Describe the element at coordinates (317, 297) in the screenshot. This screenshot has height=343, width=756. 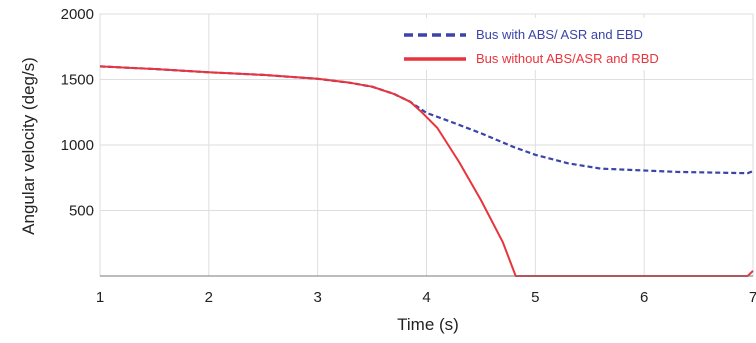
I see `x-tick-label: 3` at that location.